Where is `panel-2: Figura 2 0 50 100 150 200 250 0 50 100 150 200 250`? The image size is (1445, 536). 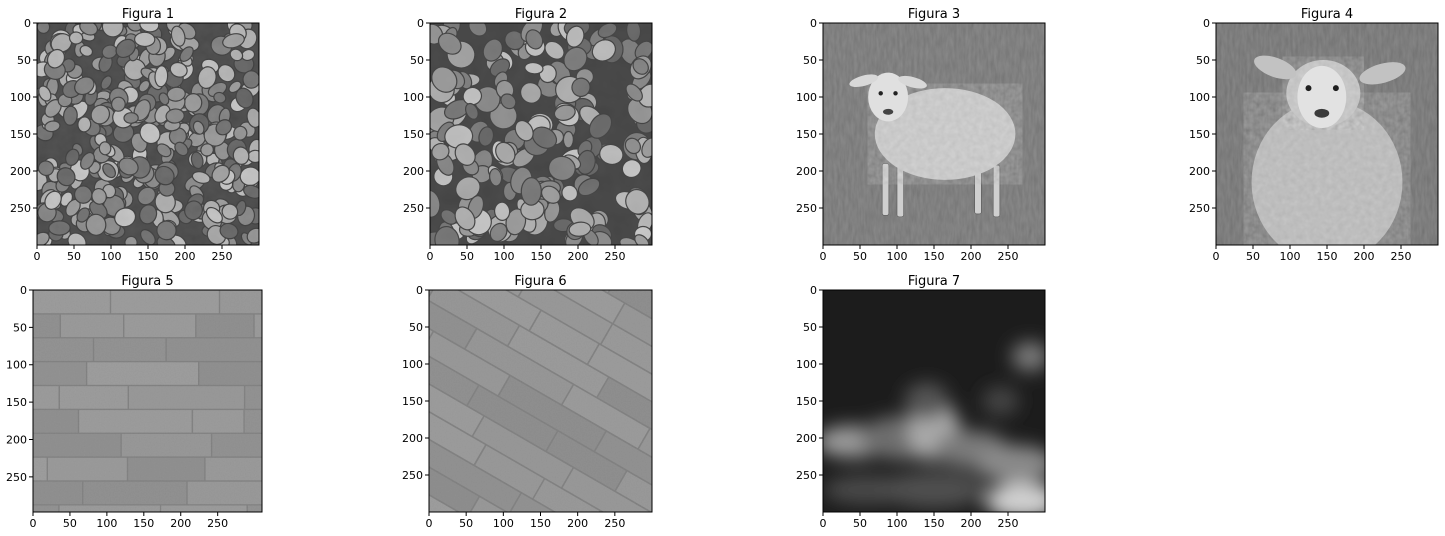 panel-2: Figura 2 0 50 100 150 200 250 0 50 100 150 200 250 is located at coordinates (528, 135).